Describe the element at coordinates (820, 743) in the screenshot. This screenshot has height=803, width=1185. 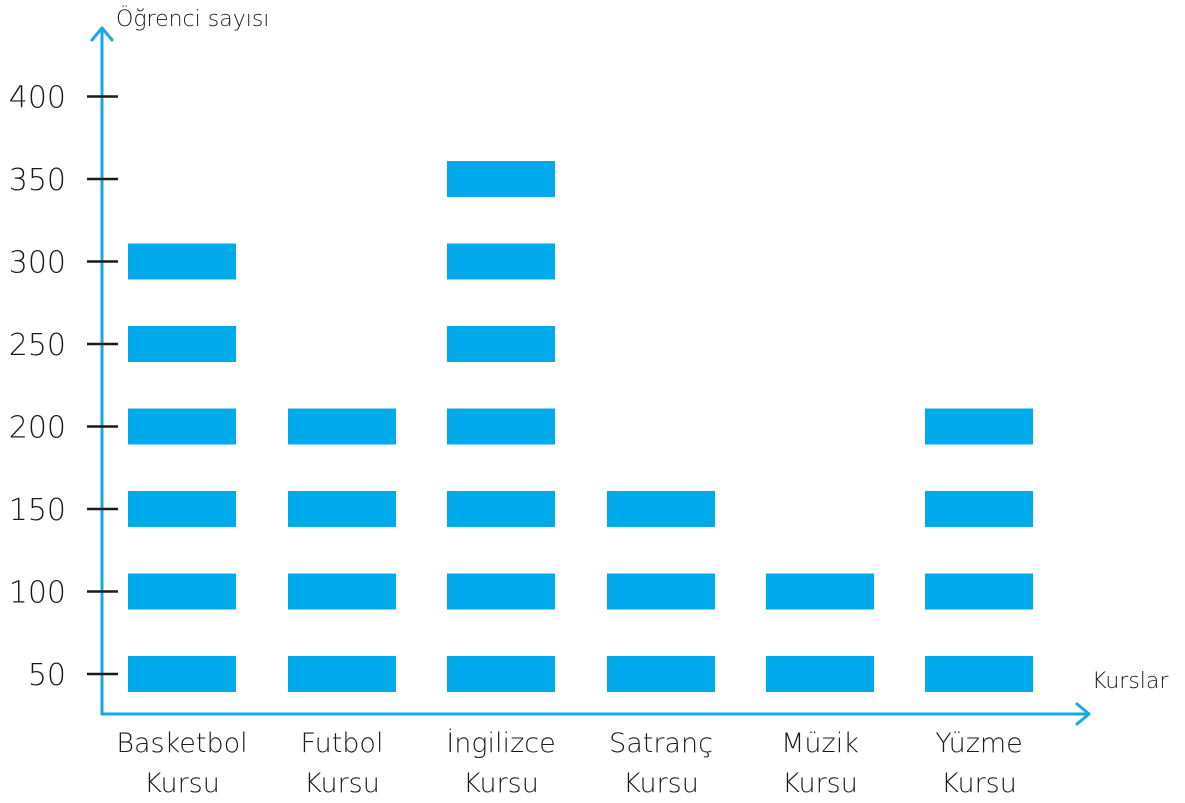
I see `category-label: Müzik` at that location.